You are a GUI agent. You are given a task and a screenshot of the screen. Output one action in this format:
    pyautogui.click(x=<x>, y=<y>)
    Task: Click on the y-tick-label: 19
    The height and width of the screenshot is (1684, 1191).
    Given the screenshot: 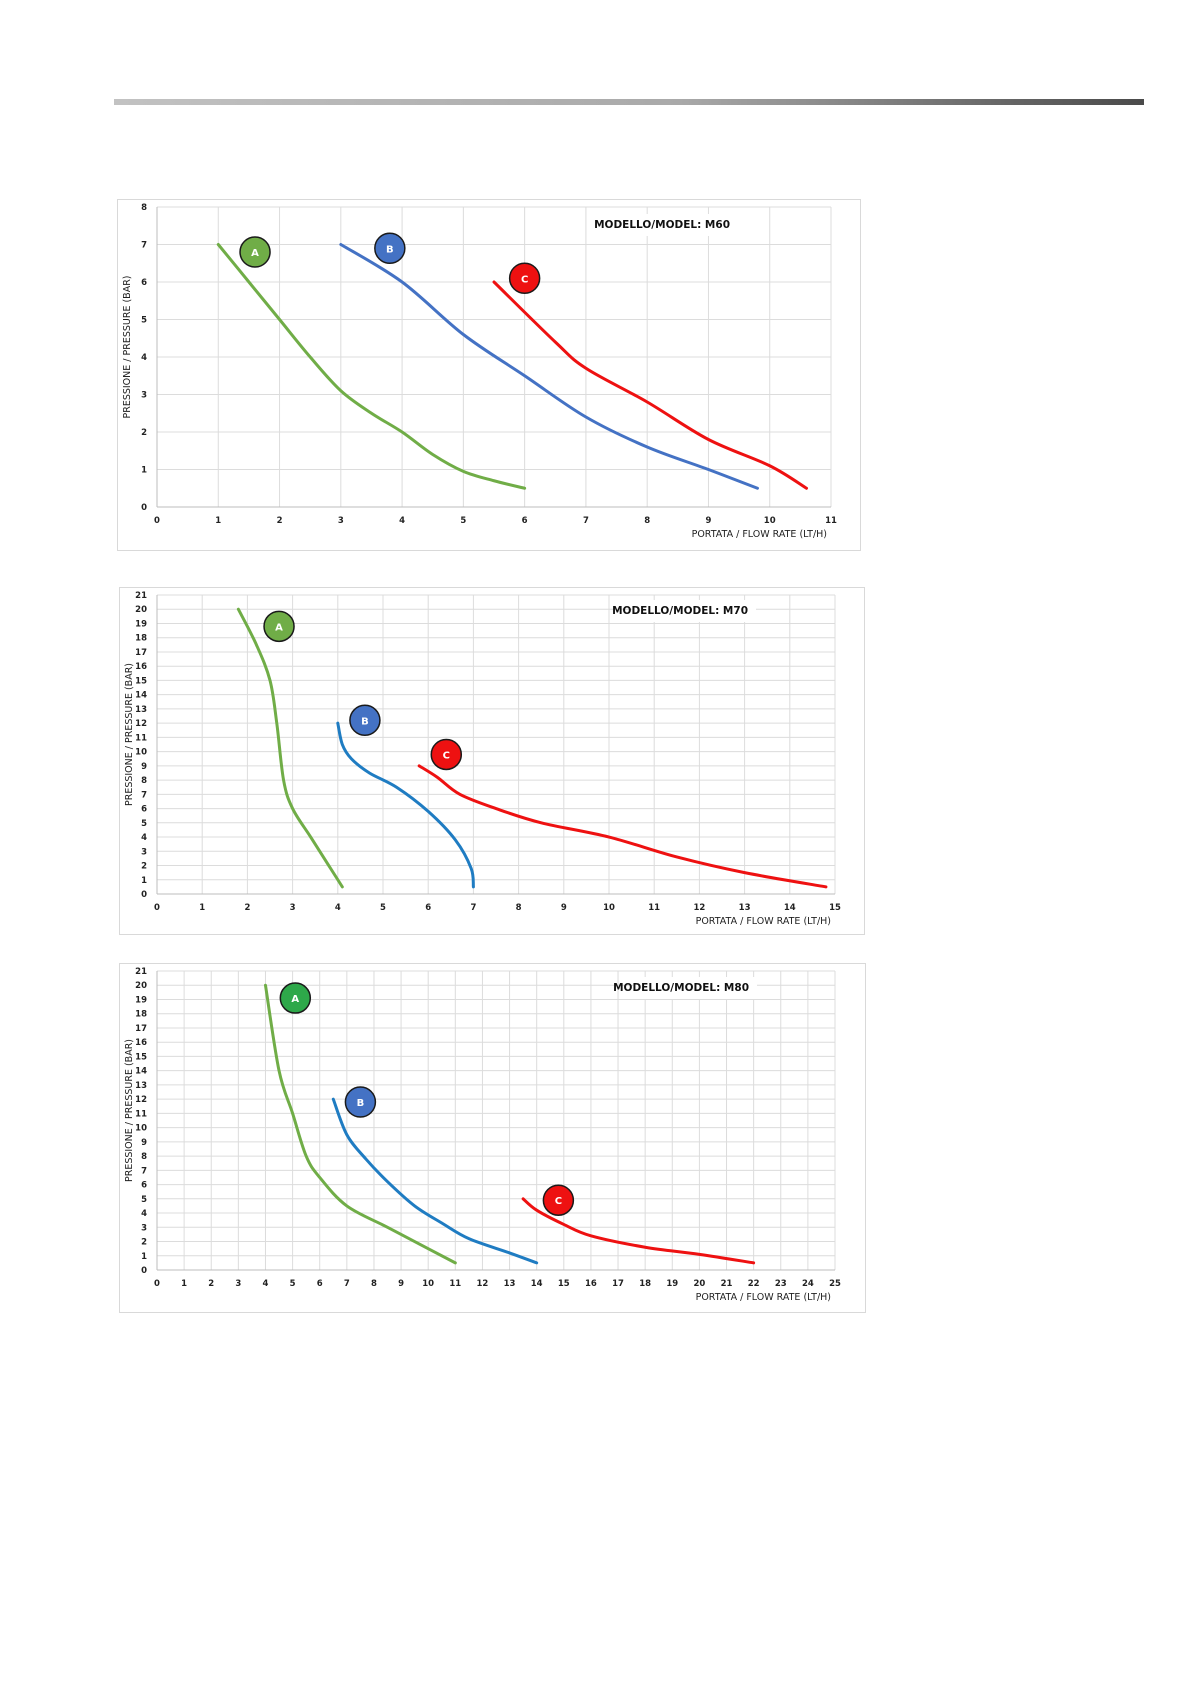 What is the action you would take?
    pyautogui.click(x=141, y=1000)
    